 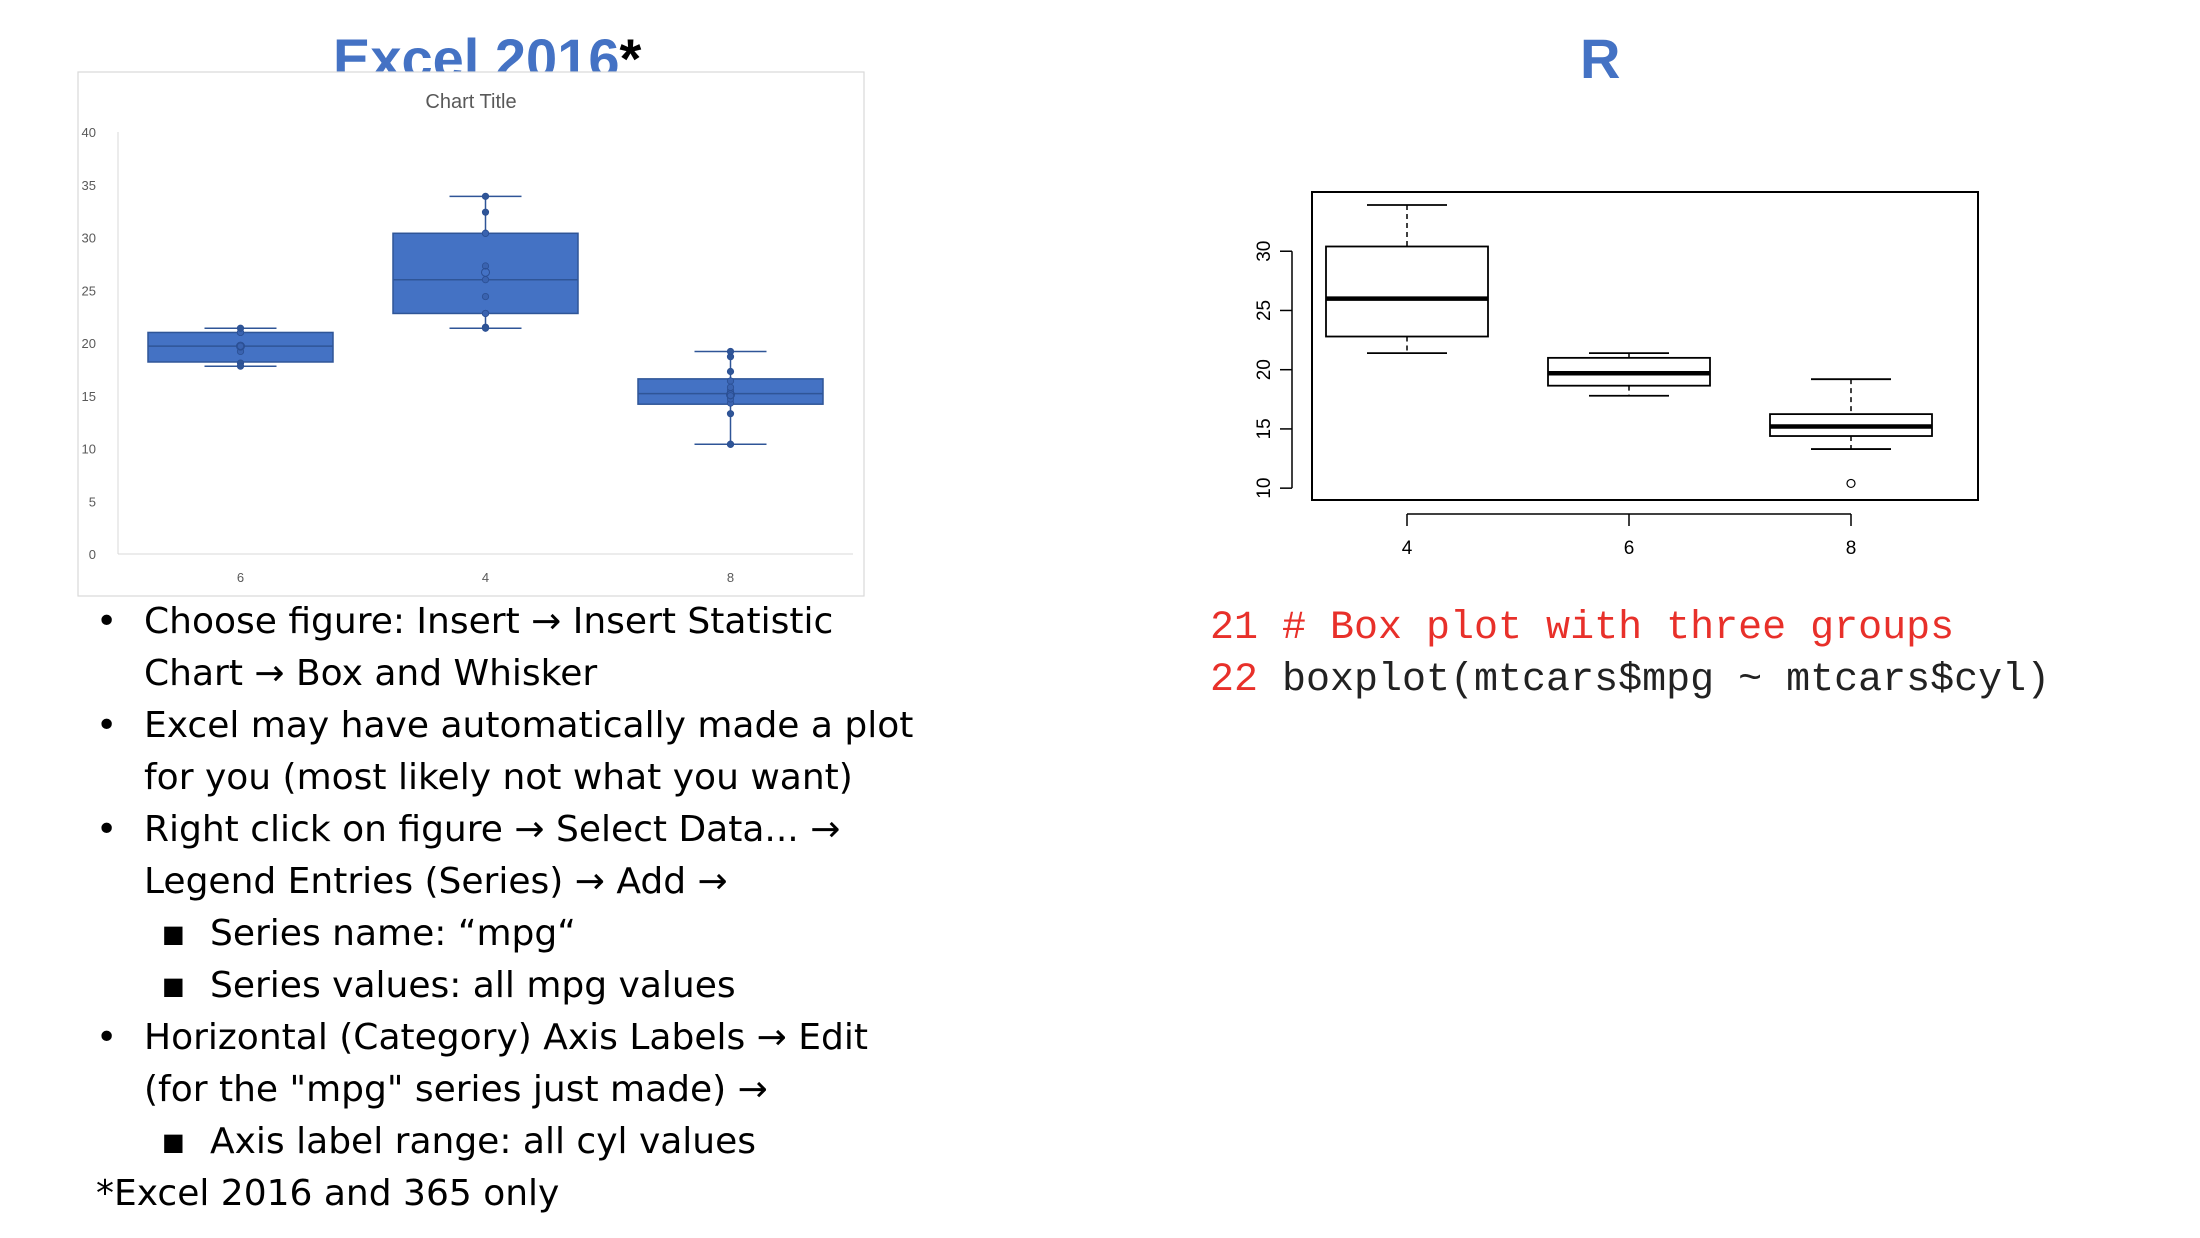 What do you see at coordinates (492, 829) in the screenshot?
I see `bullet-text-line: Right click on figure → Select Data... →` at bounding box center [492, 829].